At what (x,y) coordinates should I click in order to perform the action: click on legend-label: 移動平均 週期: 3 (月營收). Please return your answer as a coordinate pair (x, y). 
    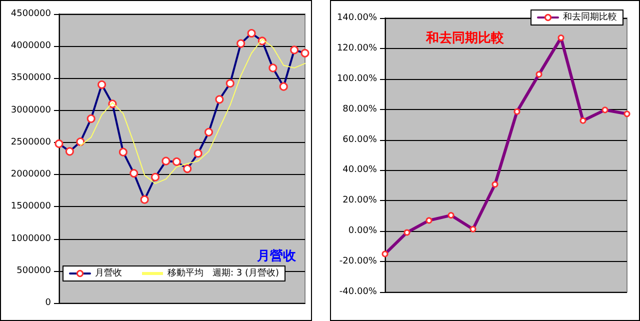
    Looking at the image, I should click on (224, 273).